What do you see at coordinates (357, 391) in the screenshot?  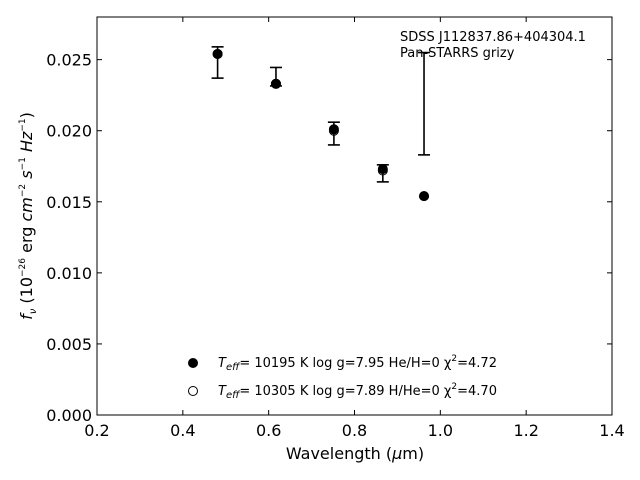 I see `legend-label-open: Teff= 10305 K log g=7.89 H/He=0 χ2=4.70` at bounding box center [357, 391].